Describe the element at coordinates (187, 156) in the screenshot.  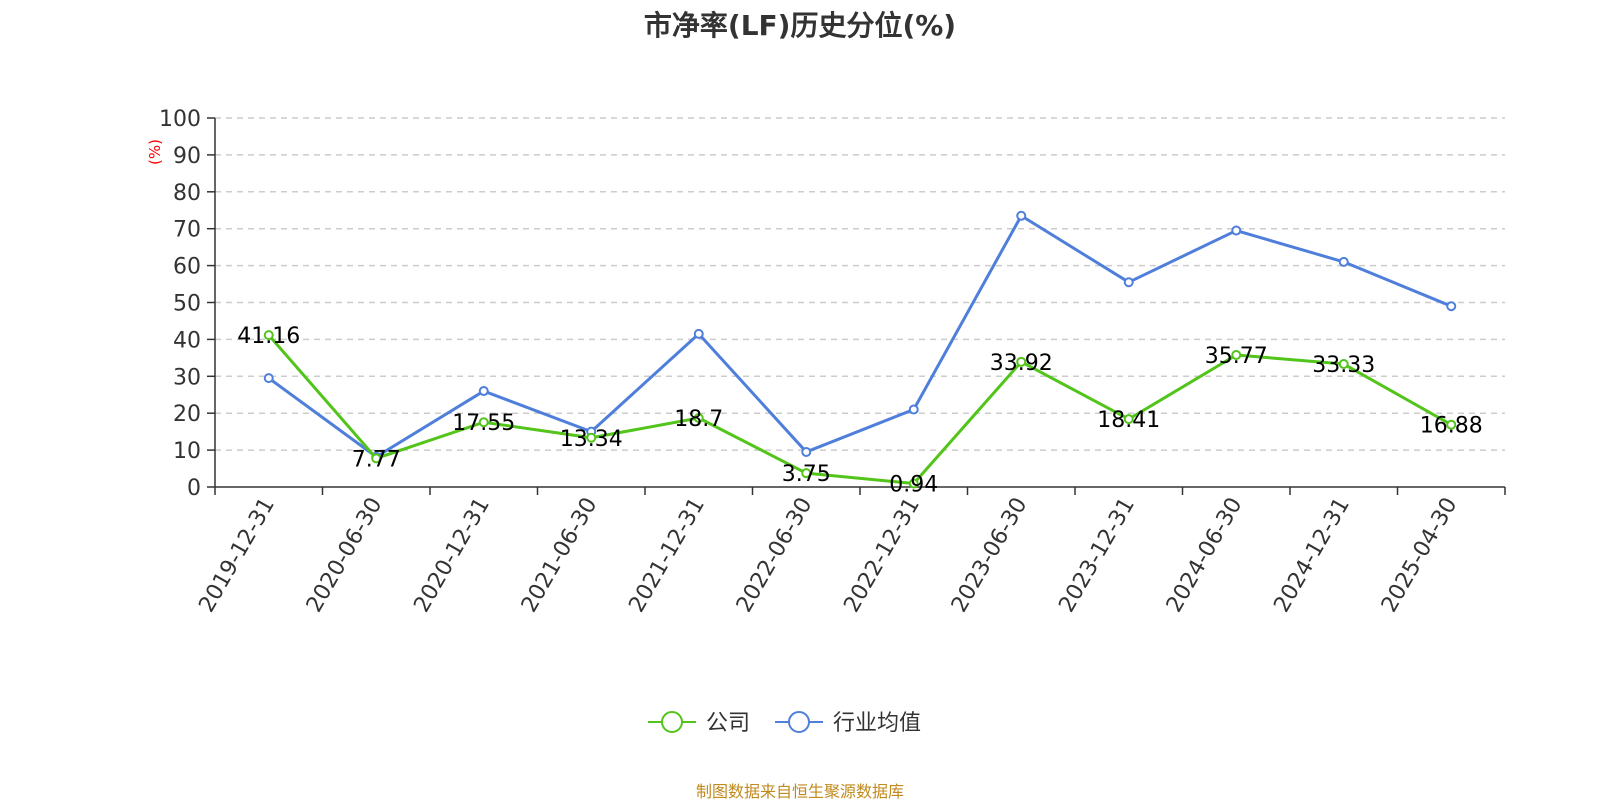
I see `y-tick-label: 90` at that location.